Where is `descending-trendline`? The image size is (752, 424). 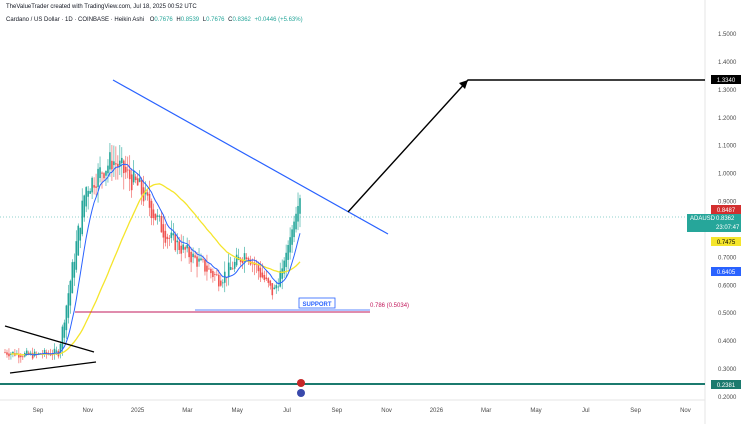
descending-trendline is located at coordinates (250, 157).